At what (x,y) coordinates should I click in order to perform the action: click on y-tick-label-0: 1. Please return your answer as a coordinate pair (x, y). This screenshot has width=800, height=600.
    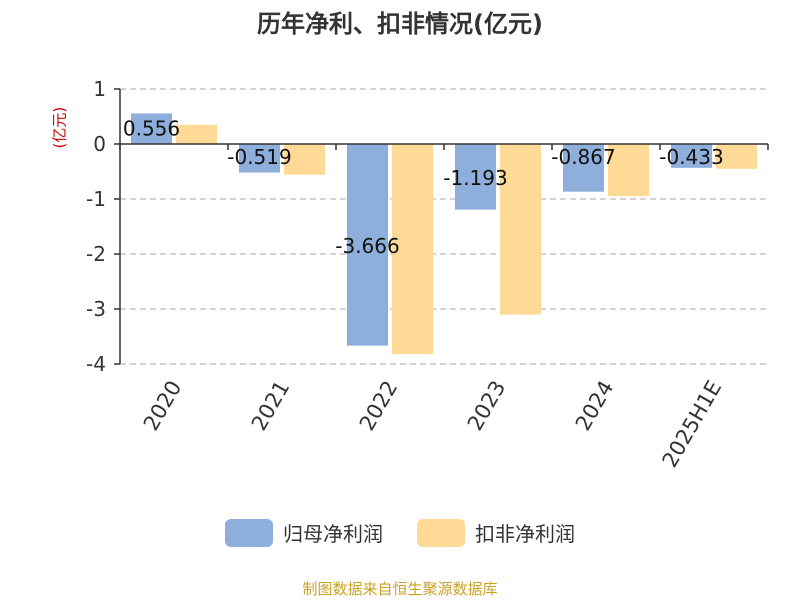
    Looking at the image, I should click on (99, 89).